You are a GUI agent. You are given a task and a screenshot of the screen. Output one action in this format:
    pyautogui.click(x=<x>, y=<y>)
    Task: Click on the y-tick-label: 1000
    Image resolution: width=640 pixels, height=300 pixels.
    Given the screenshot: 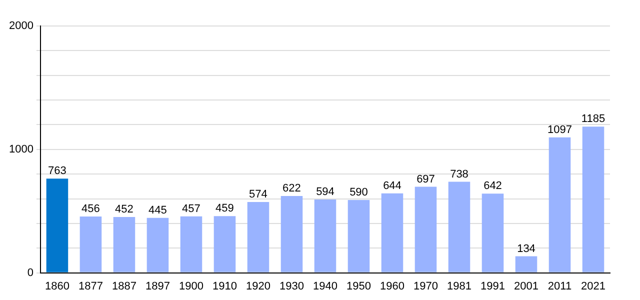 What is the action you would take?
    pyautogui.click(x=21, y=149)
    